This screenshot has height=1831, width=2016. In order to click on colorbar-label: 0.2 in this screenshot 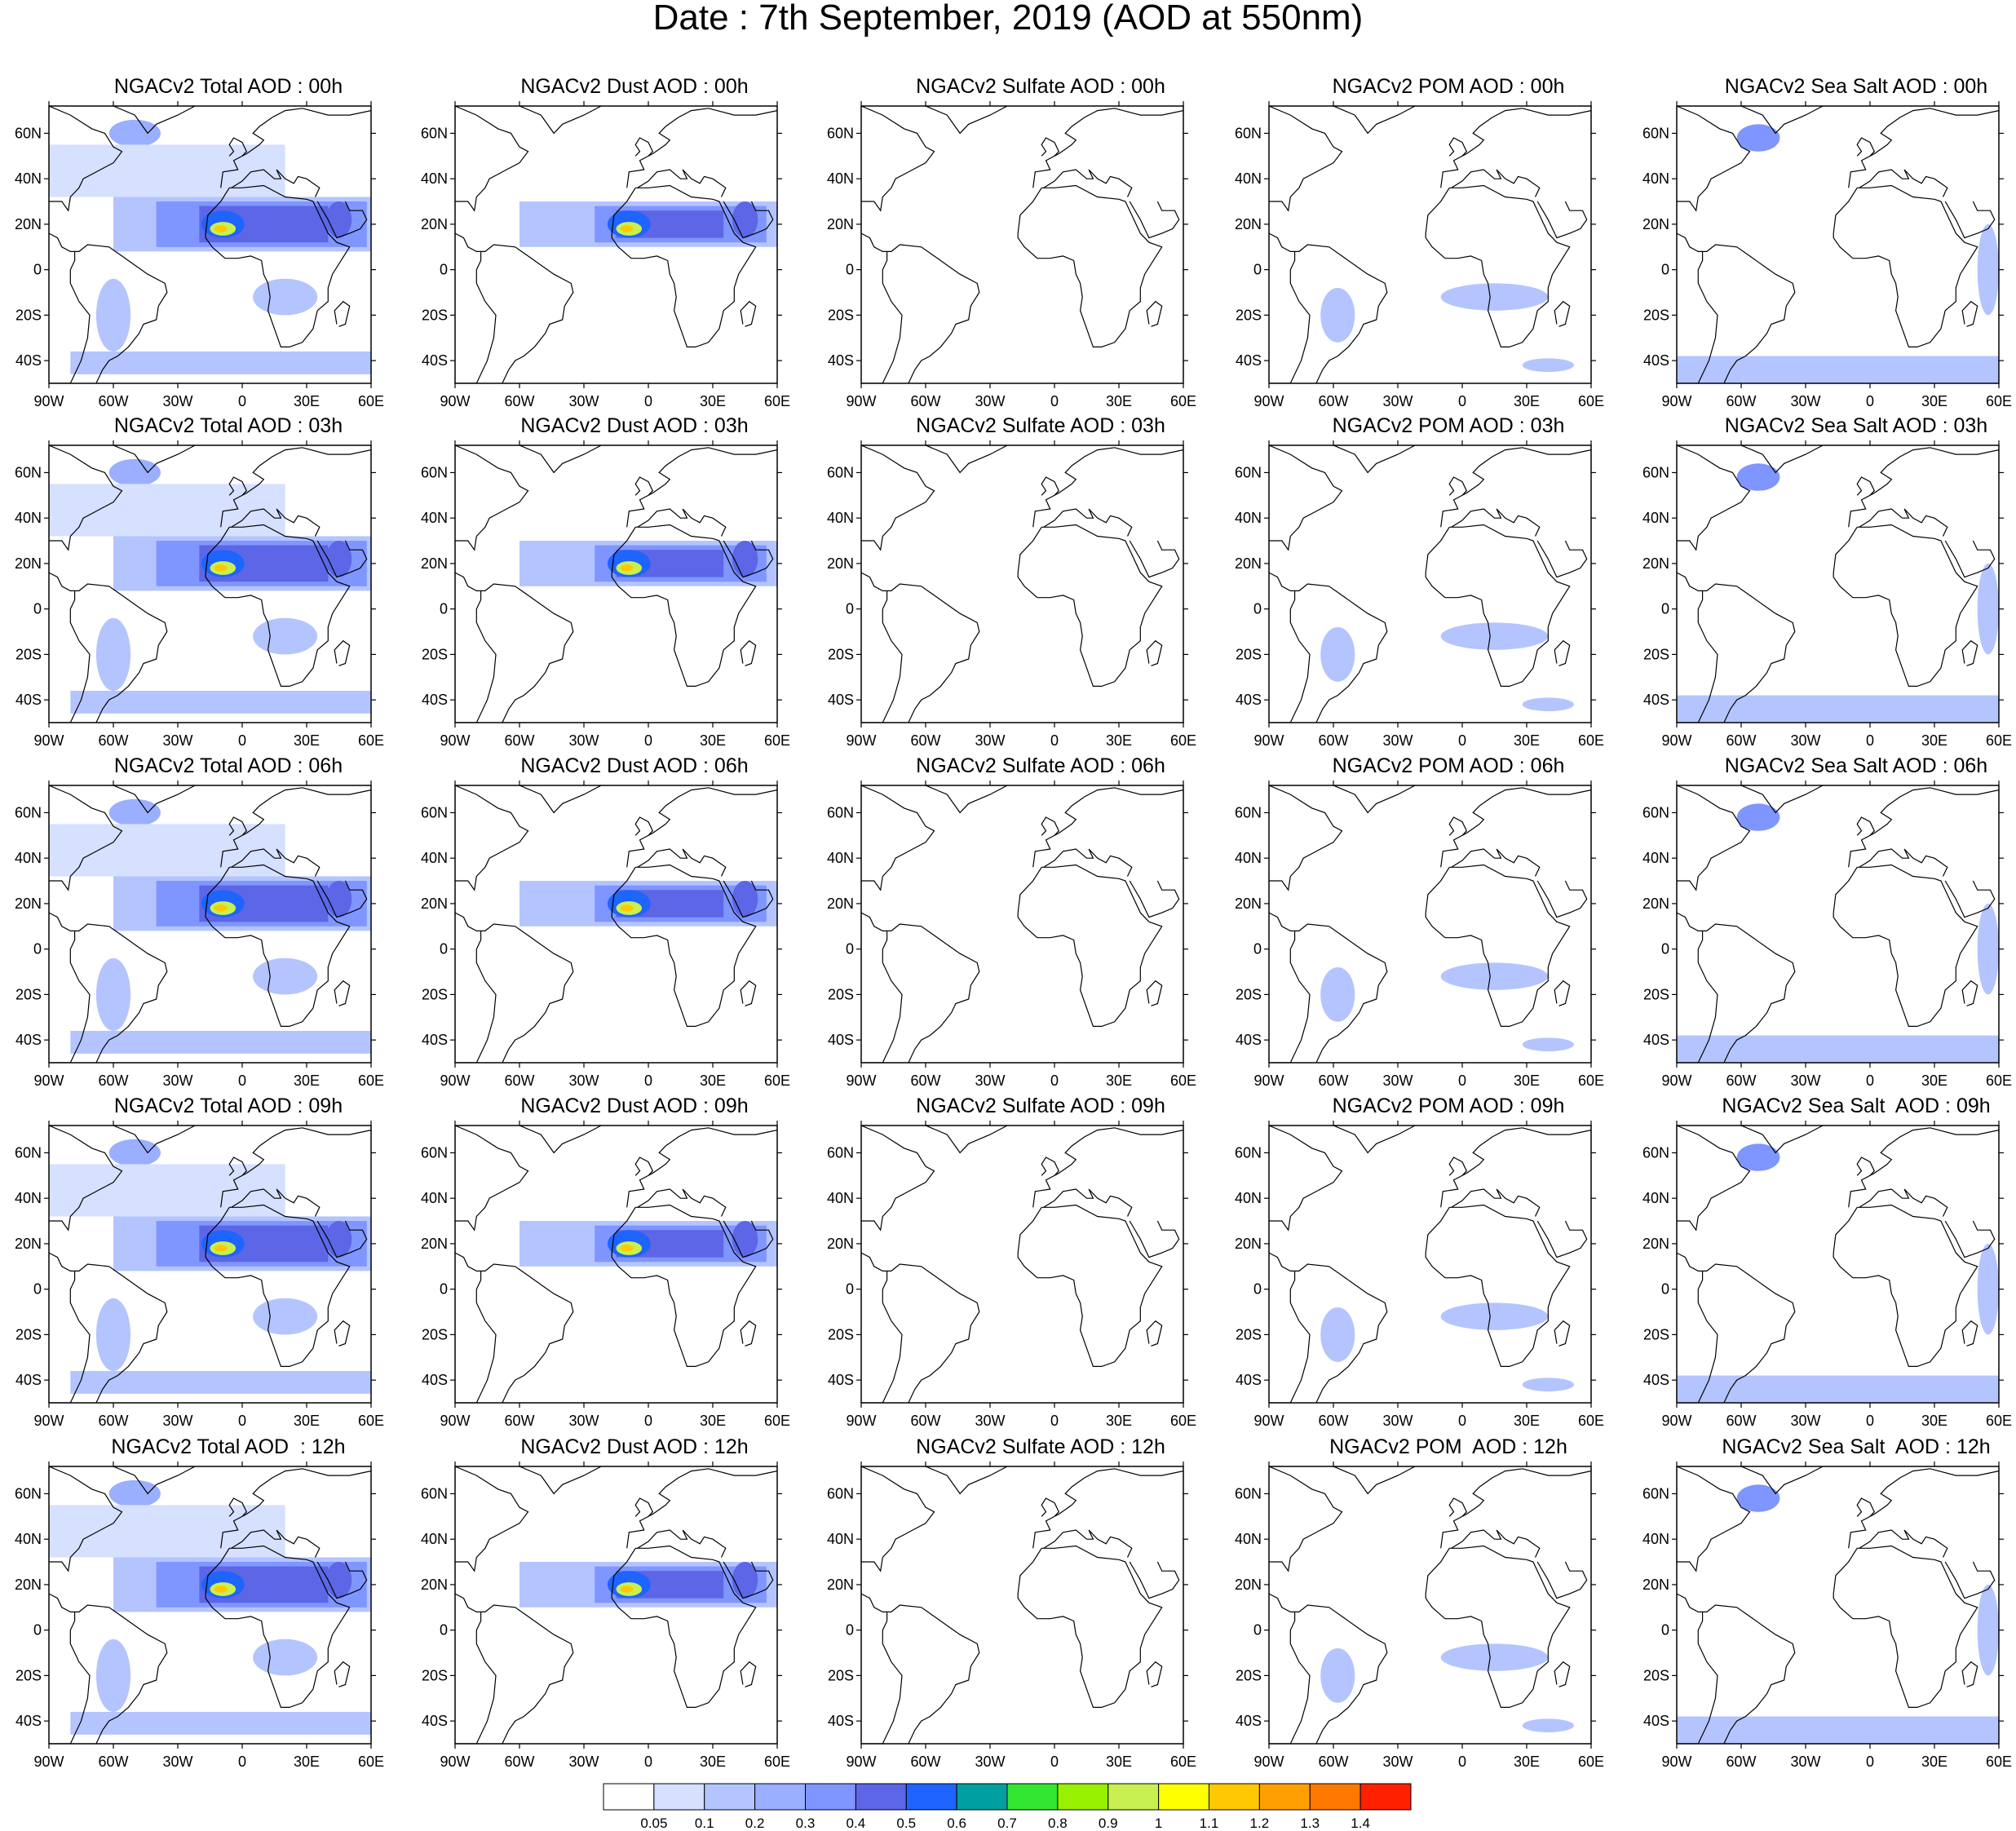, I will do `click(755, 1823)`.